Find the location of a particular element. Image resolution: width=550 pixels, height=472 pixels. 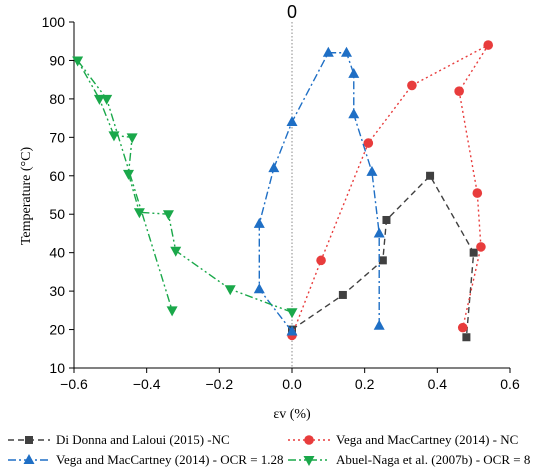

series-line is located at coordinates (319, 192).